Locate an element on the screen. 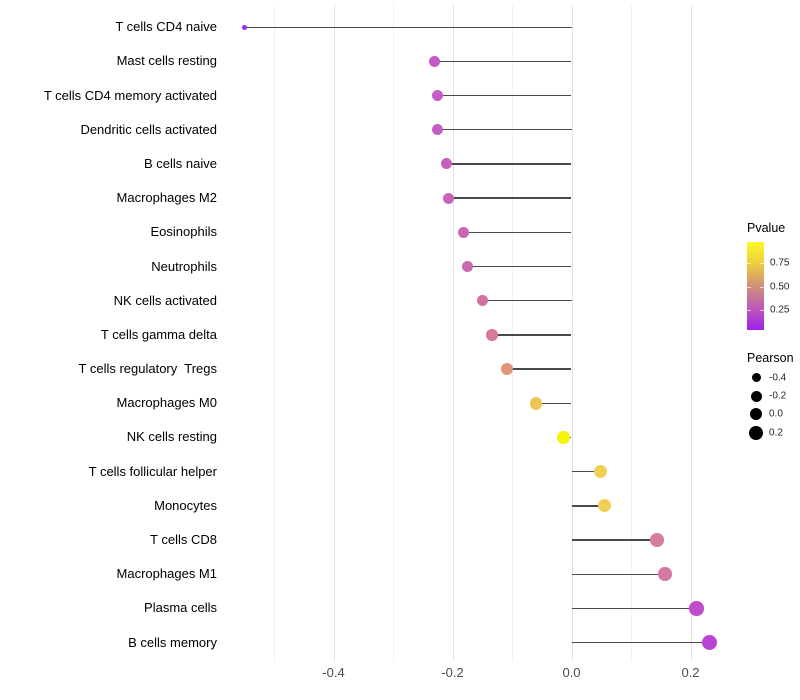 The width and height of the screenshot is (800, 700). category-label: NK cells resting is located at coordinates (171, 437).